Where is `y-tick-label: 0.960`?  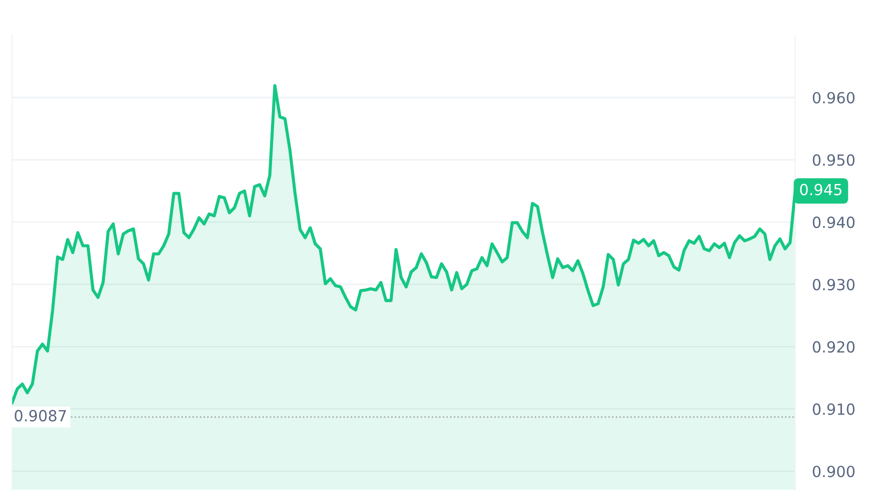 y-tick-label: 0.960 is located at coordinates (833, 98).